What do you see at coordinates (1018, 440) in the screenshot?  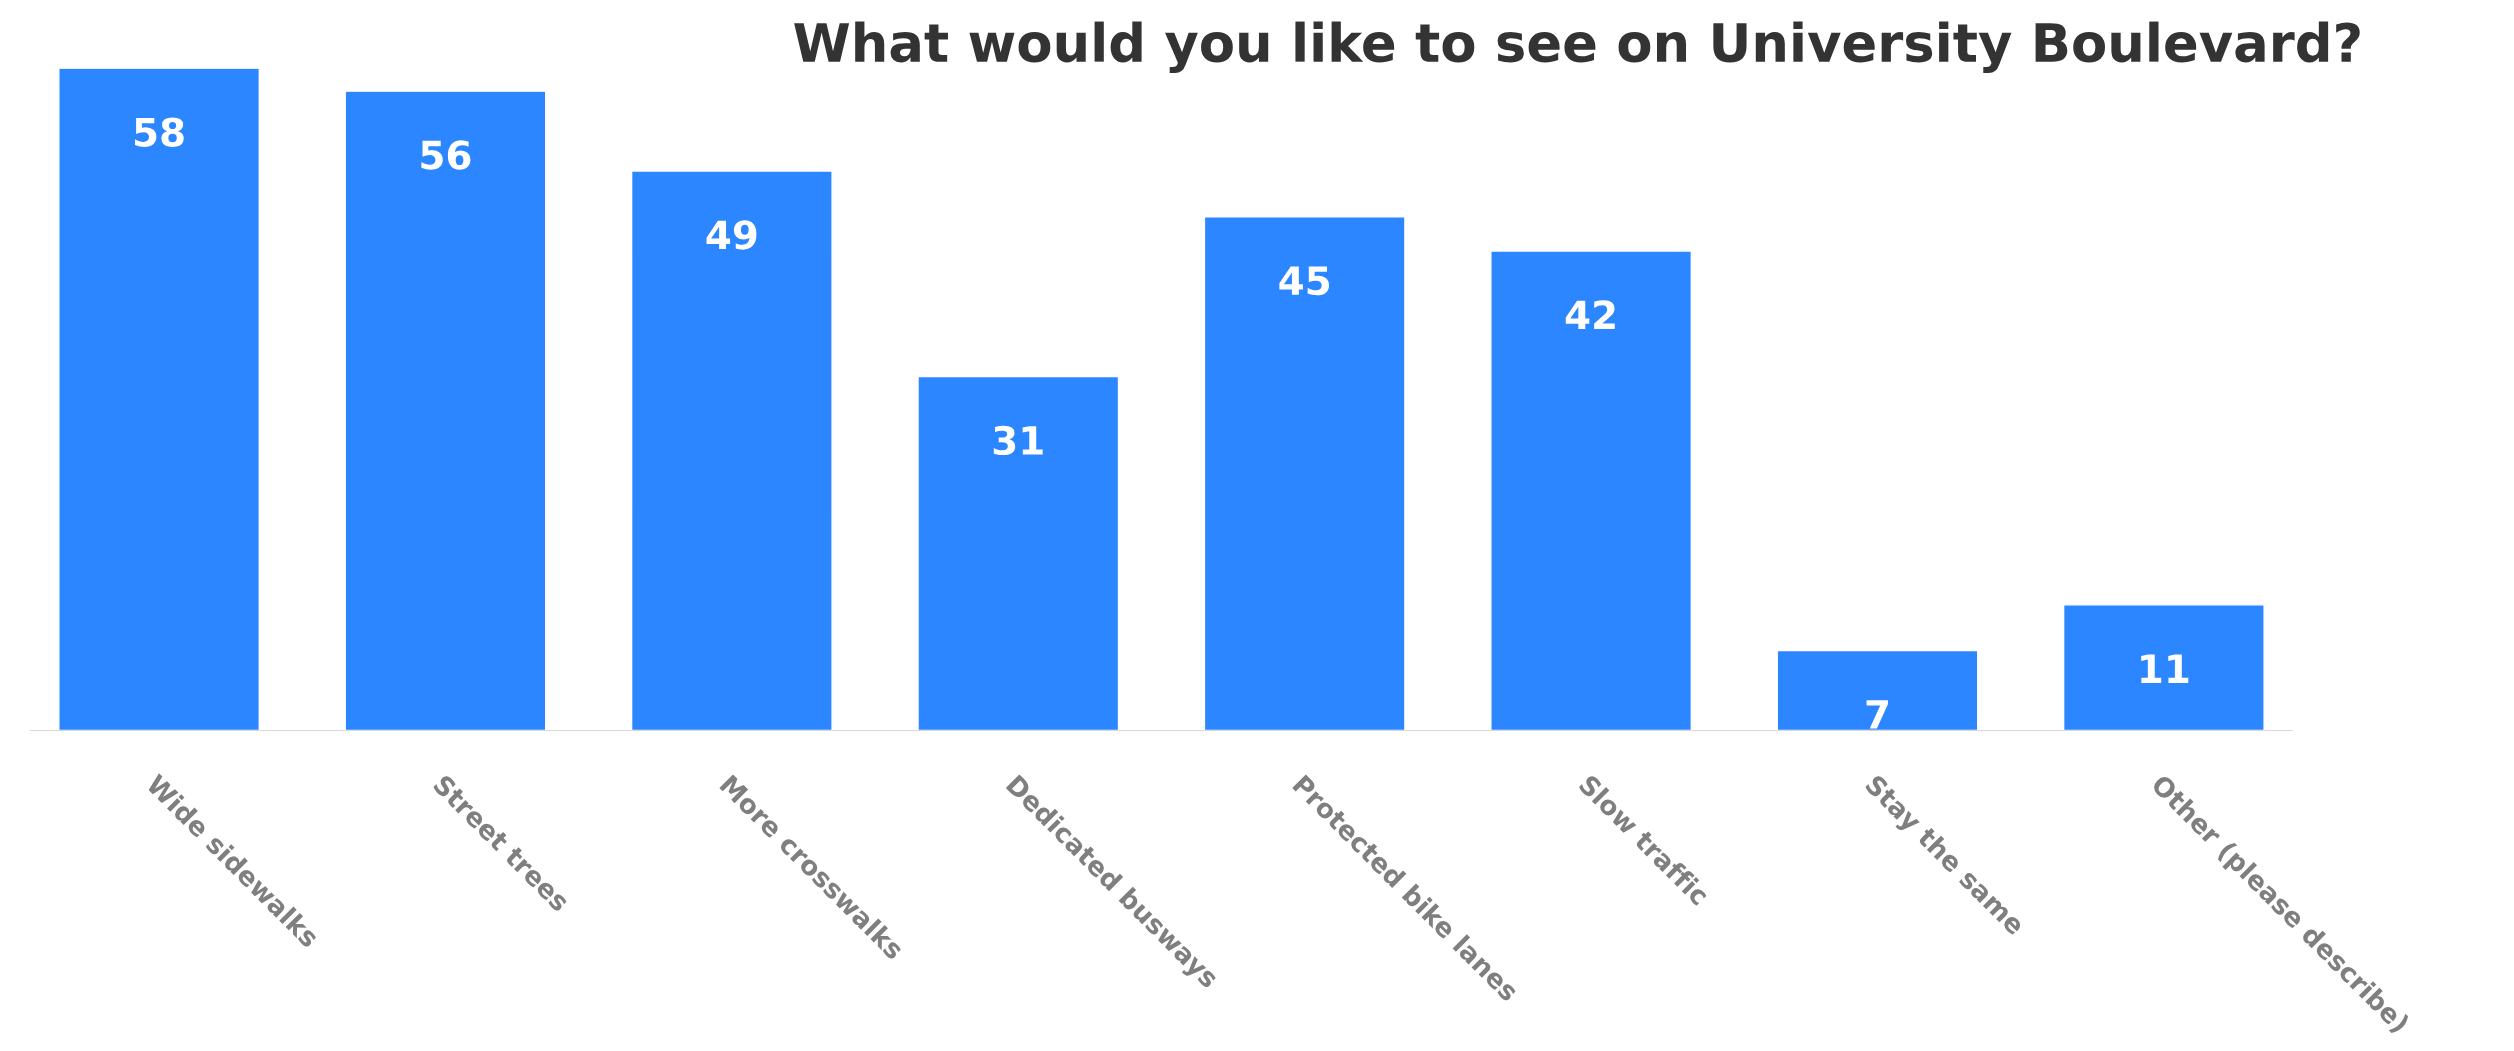 I see `data-label: 31` at bounding box center [1018, 440].